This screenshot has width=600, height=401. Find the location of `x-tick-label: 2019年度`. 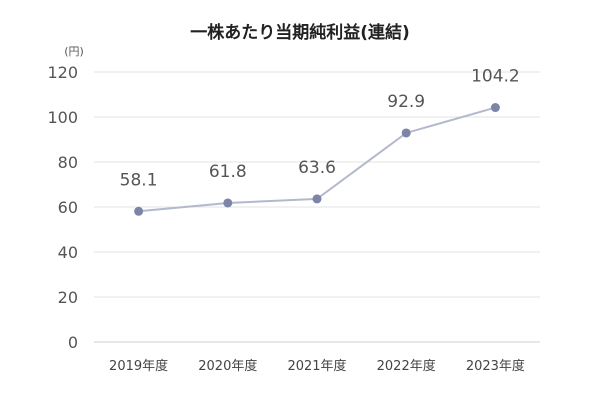

x-tick-label: 2019年度 is located at coordinates (138, 366).